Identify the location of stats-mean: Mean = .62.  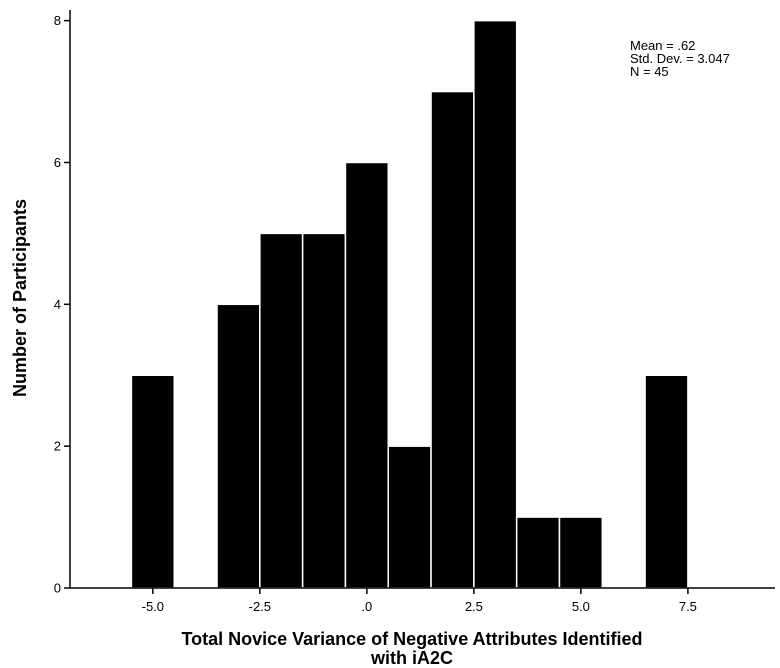
(662, 45).